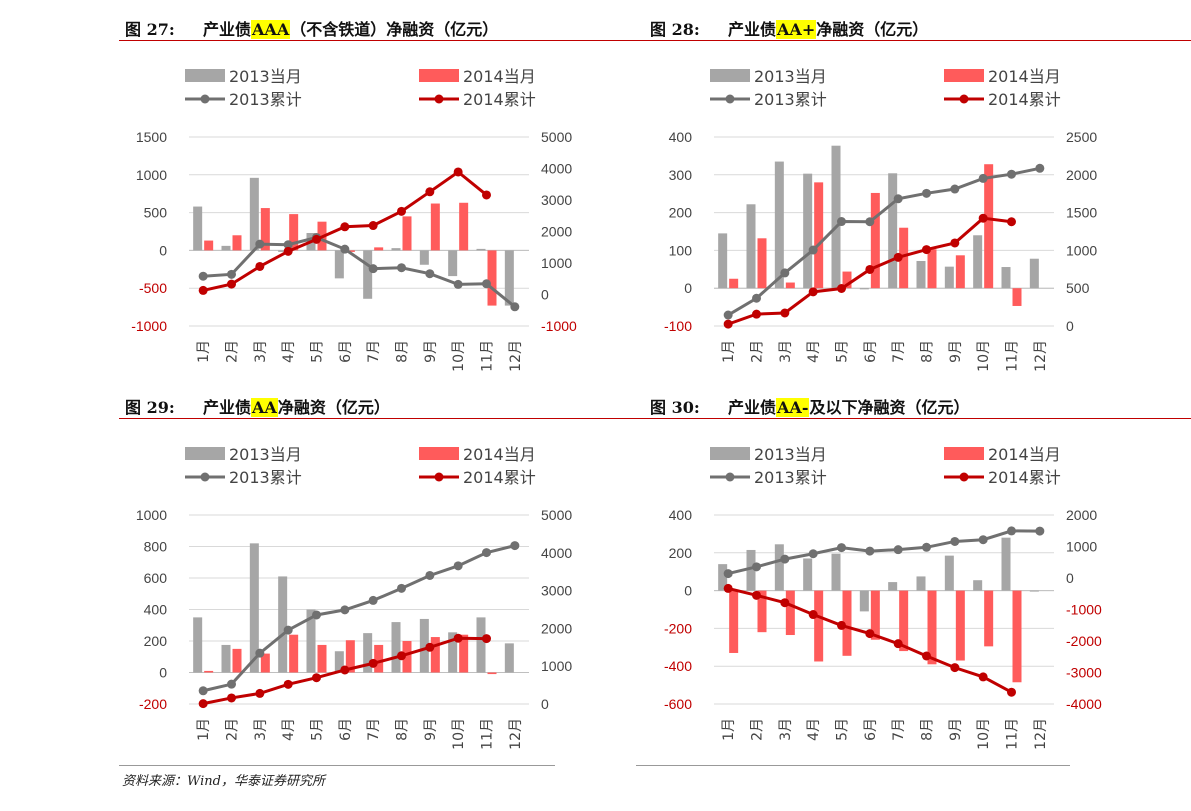 This screenshot has height=811, width=1191. I want to click on y2-tick-label: -1000, so click(559, 326).